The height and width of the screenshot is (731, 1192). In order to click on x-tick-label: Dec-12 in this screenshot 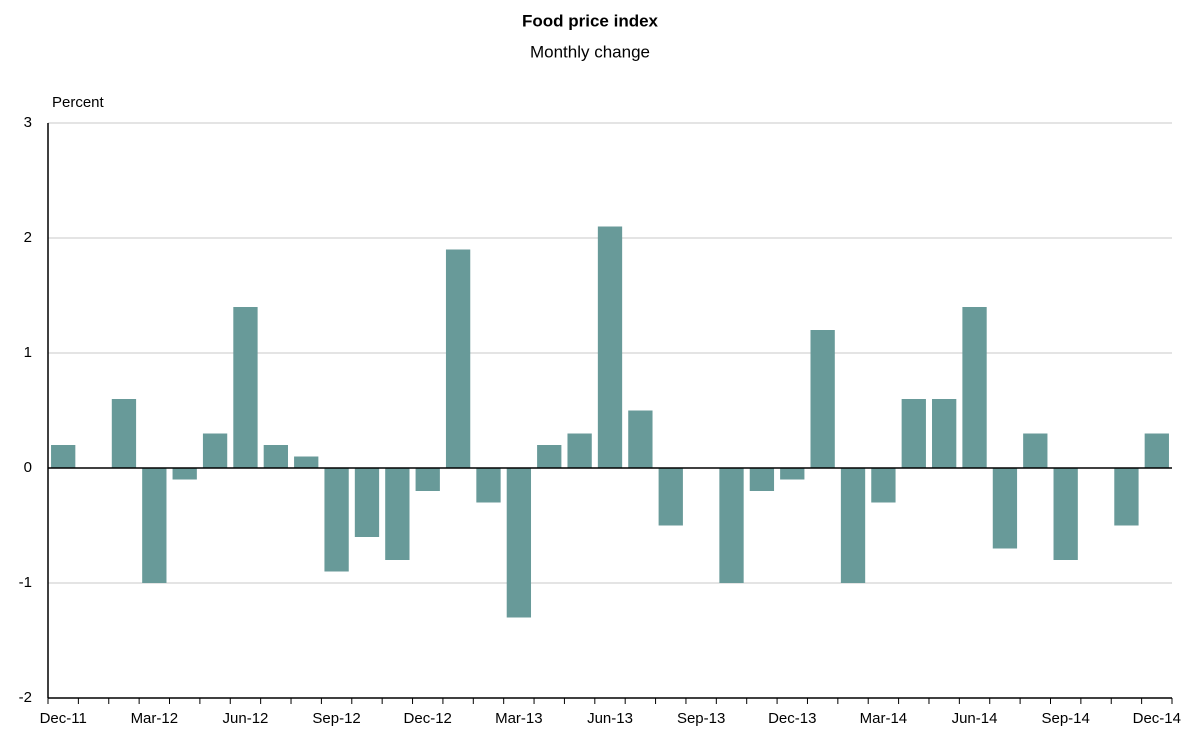, I will do `click(428, 718)`.